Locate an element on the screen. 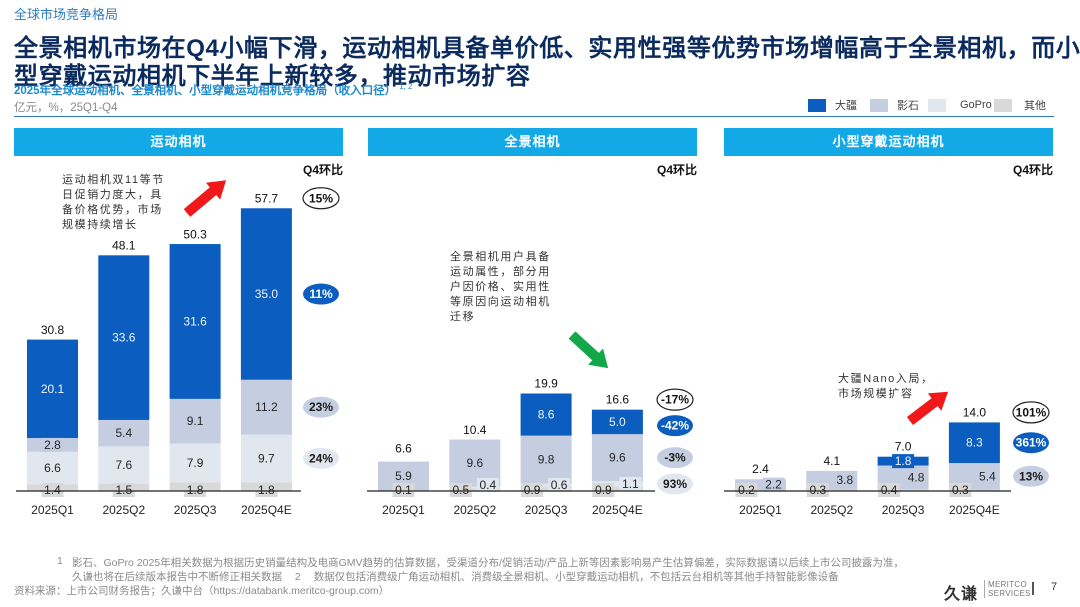 Image resolution: width=1080 pixels, height=607 pixels. qoq-badge-label: 361% is located at coordinates (1031, 443).